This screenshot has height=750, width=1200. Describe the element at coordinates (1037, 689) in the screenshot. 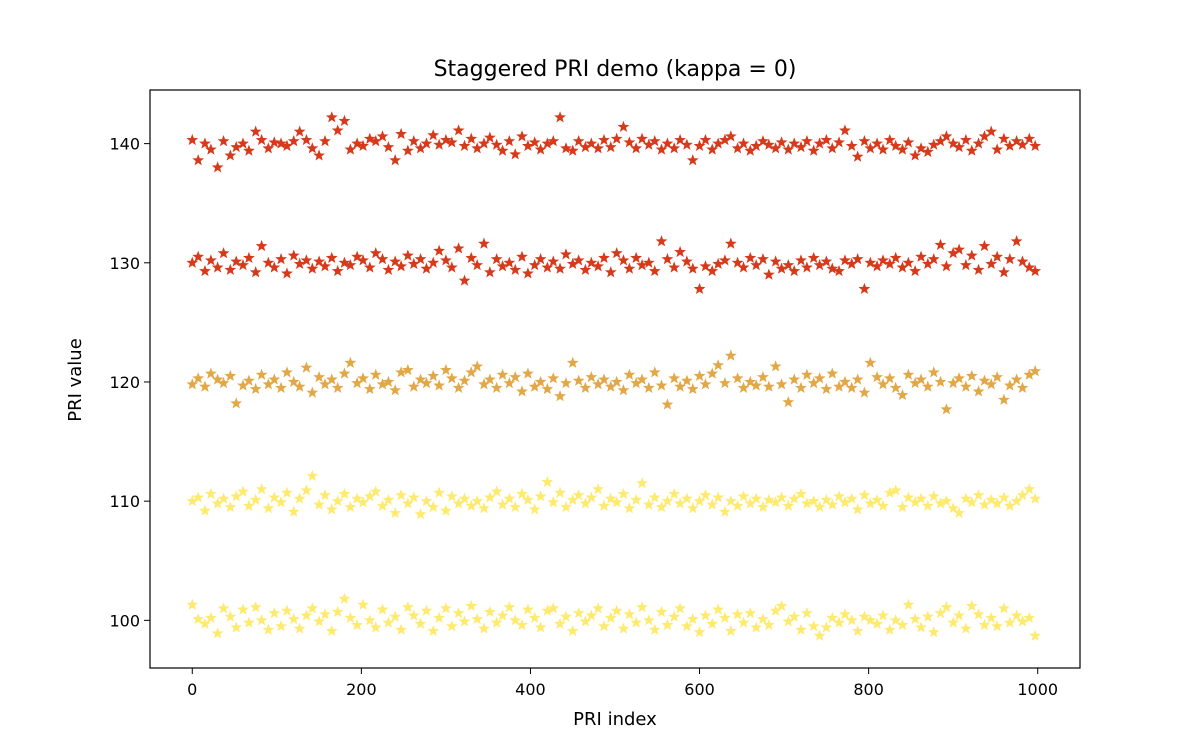

I see `x-tick-label: 1000` at that location.